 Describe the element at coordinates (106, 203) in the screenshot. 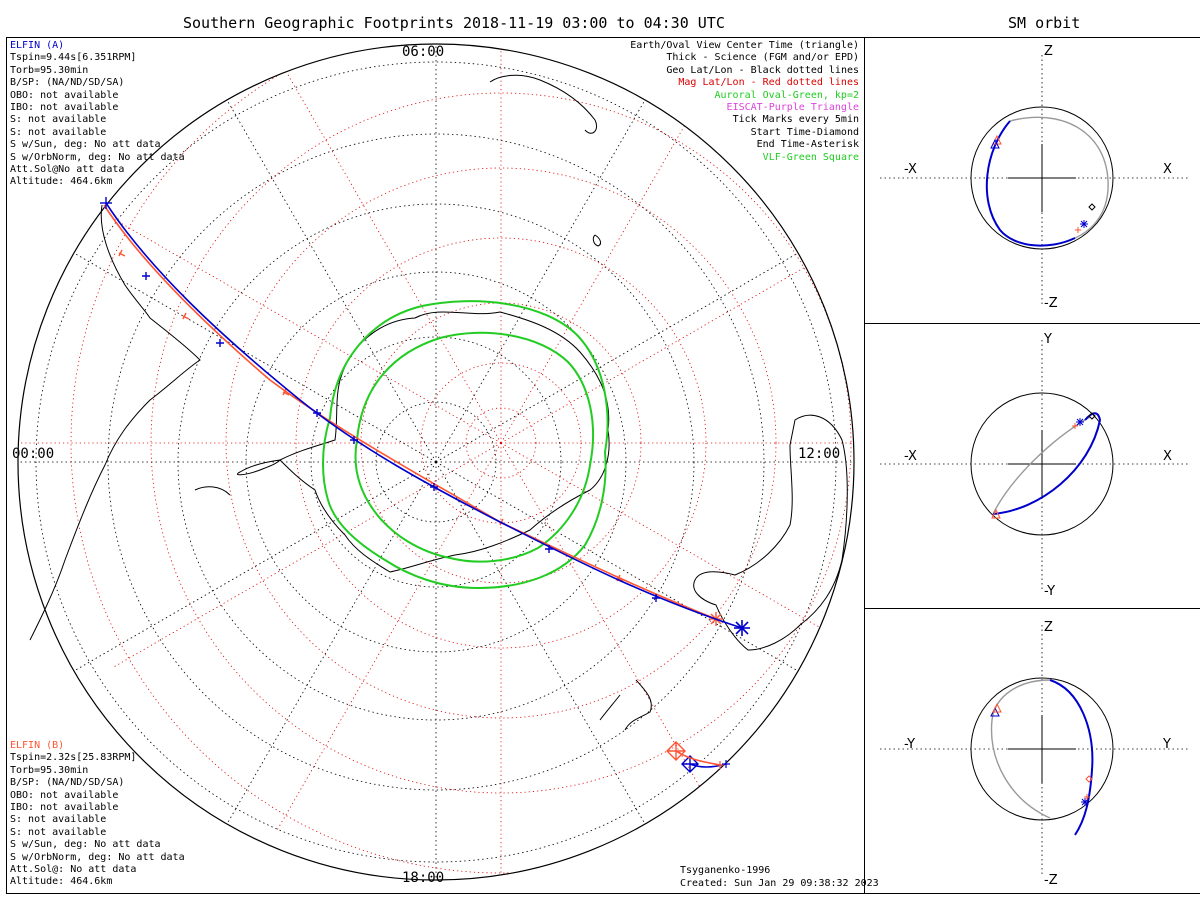

I see `elfin-a-start-asterisk-marker` at that location.